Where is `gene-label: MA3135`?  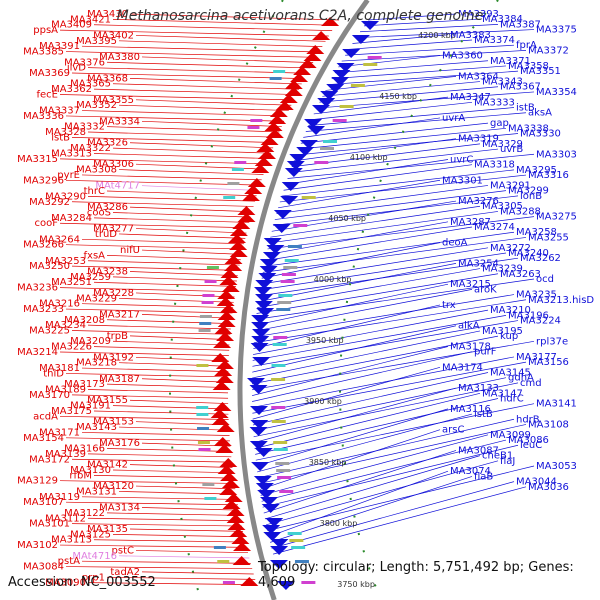
gene-label: MA3135 is located at coordinates (107, 529).